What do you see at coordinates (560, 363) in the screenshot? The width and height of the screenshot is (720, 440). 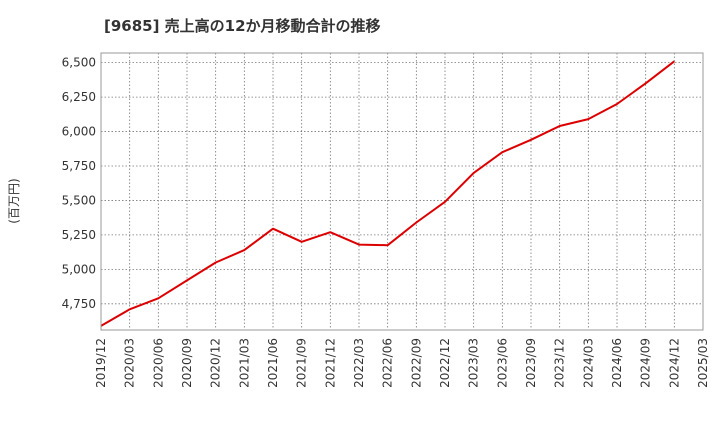 I see `x-tick-label: 2023/12` at bounding box center [560, 363].